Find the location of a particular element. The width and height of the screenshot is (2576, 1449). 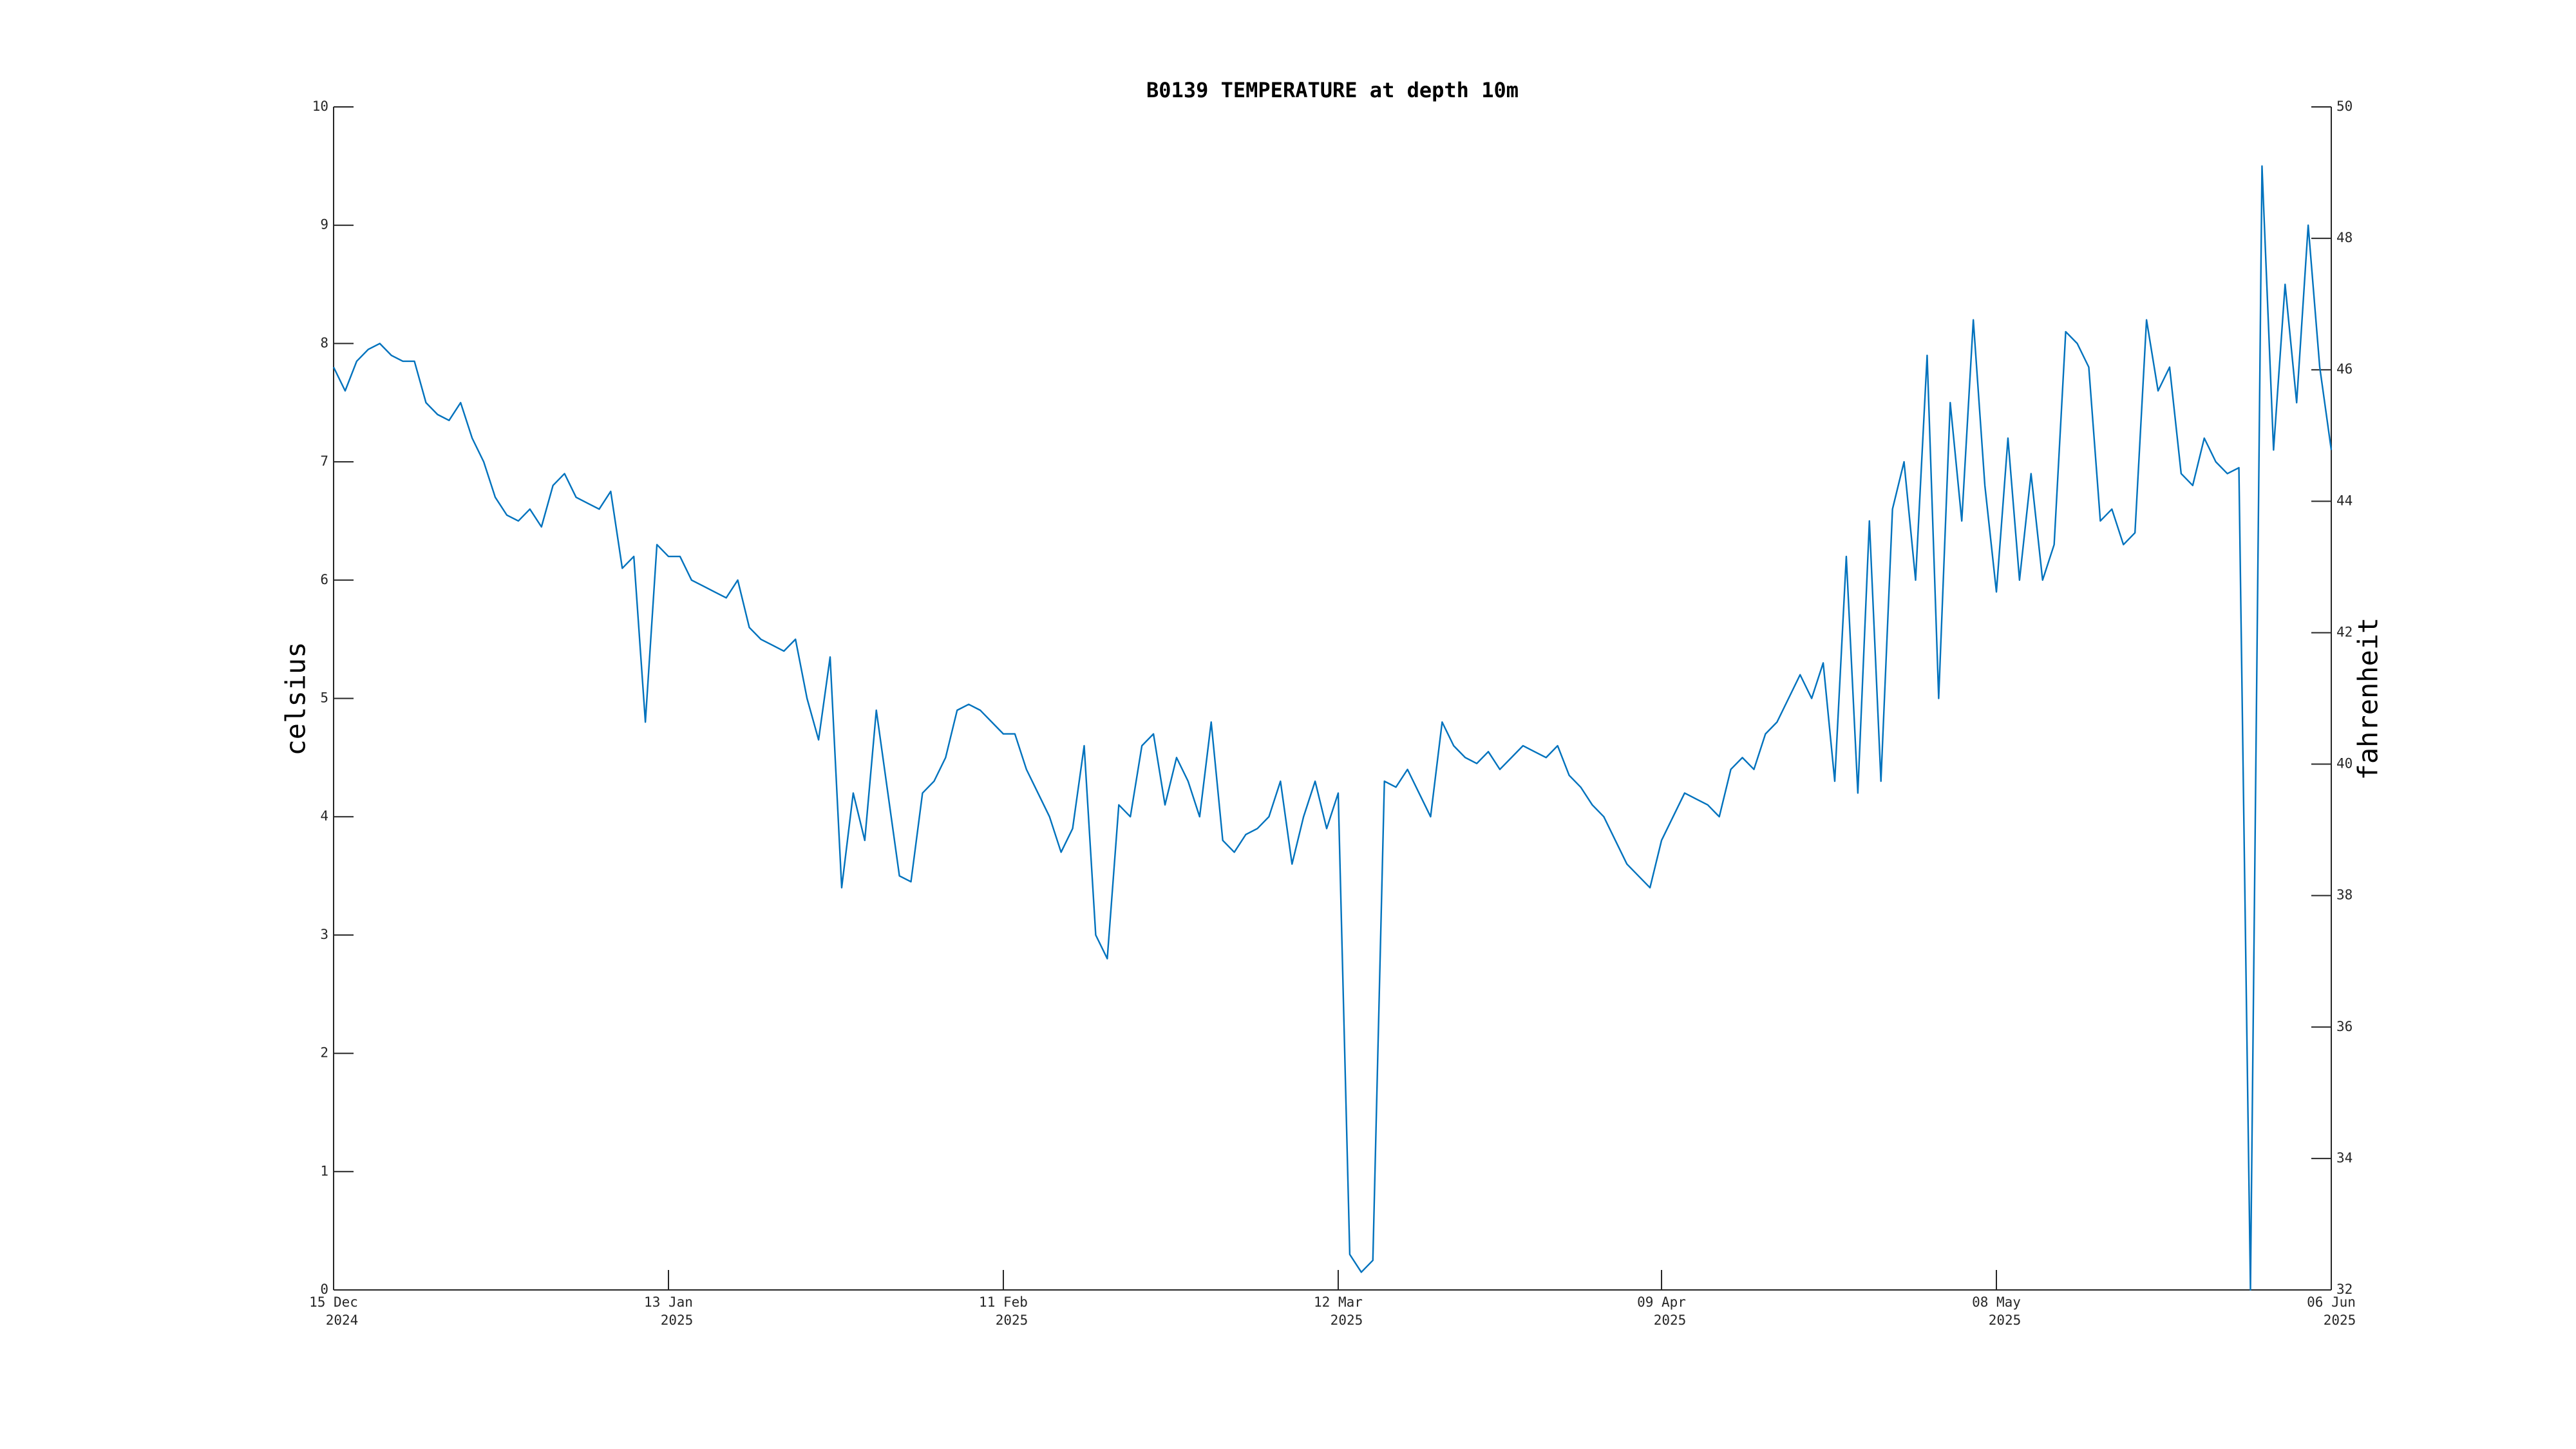

y-tick-label: 2 is located at coordinates (324, 1053).